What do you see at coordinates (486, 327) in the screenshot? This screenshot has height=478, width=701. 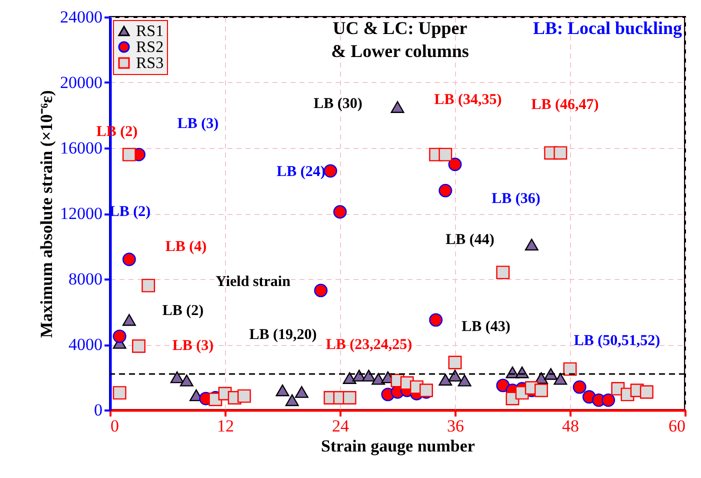 I see `annotation: LB (43)` at bounding box center [486, 327].